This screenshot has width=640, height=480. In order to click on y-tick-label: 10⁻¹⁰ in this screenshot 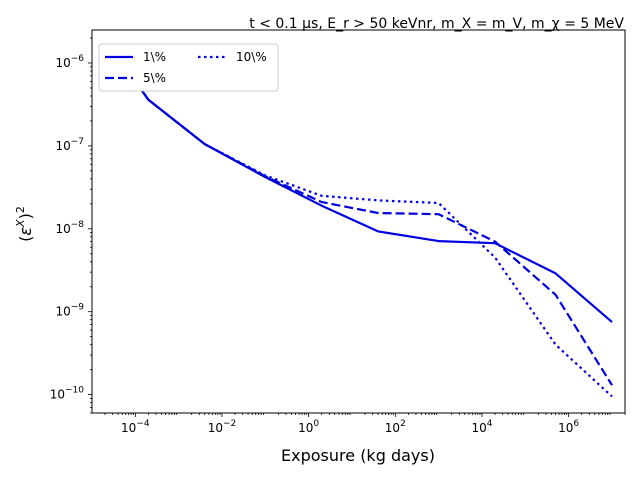, I will do `click(67, 394)`.